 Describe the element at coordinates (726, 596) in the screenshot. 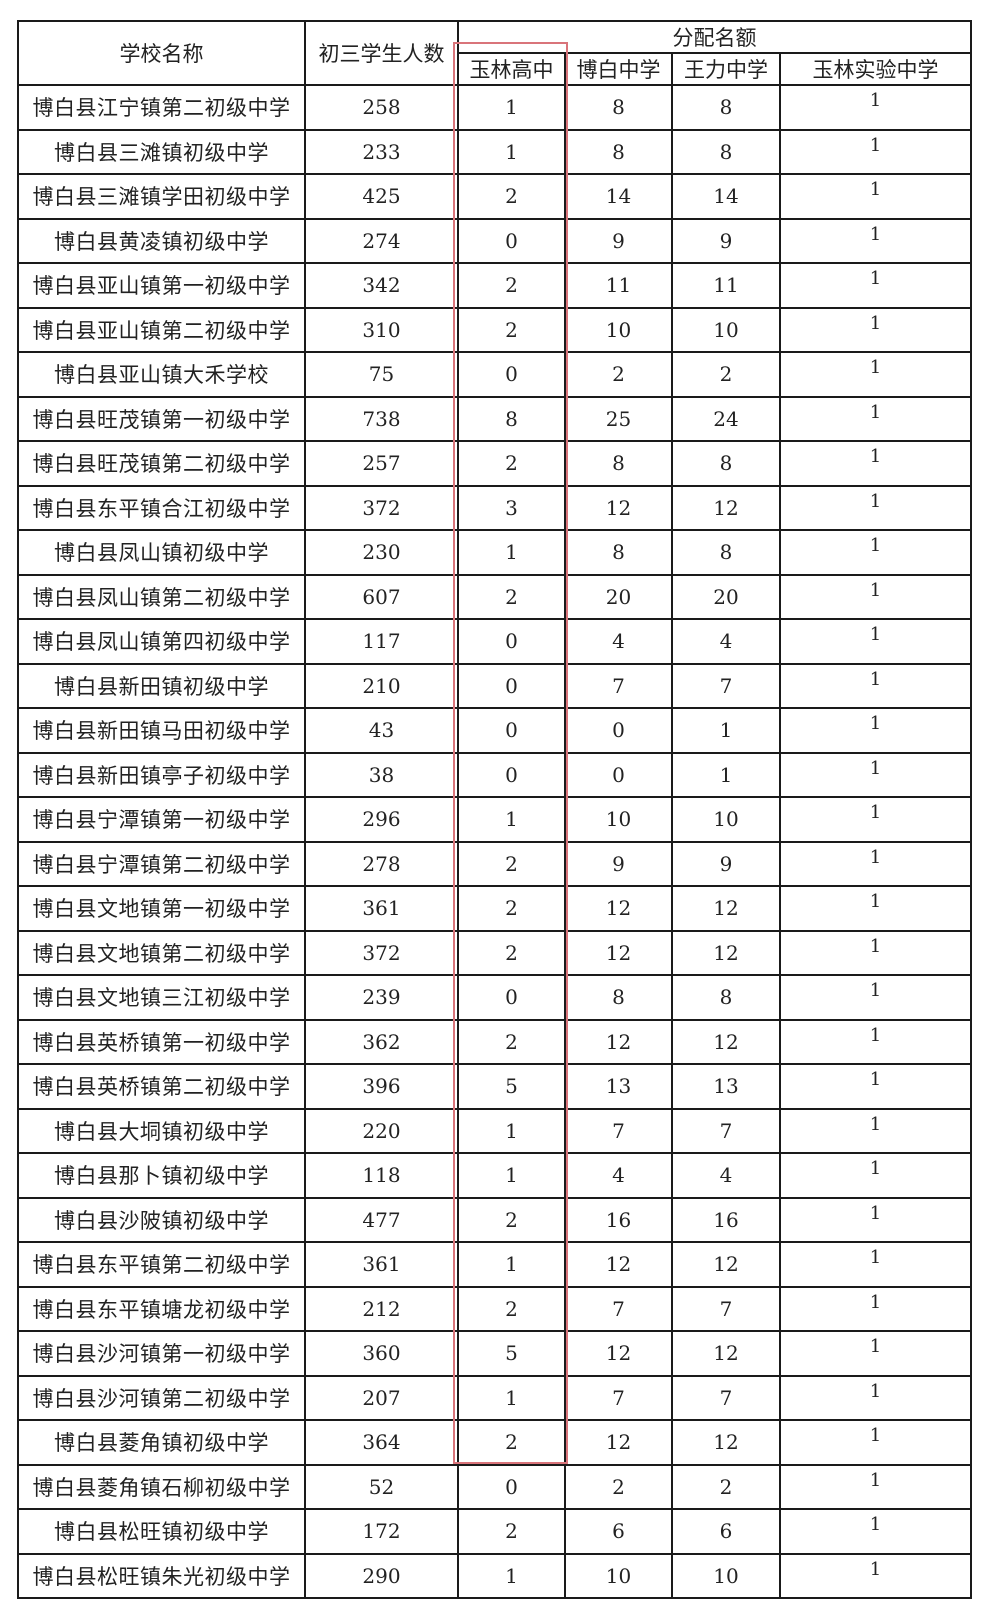

I see `wangli-middle-quota: 20` at that location.